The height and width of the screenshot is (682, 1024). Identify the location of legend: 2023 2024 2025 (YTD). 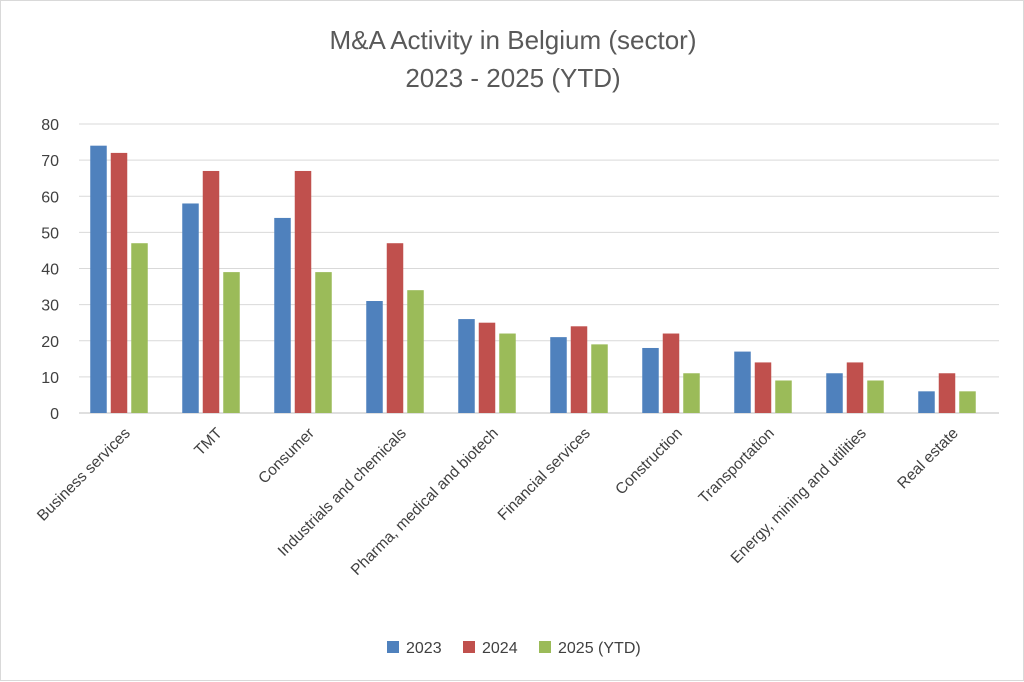
(514, 648).